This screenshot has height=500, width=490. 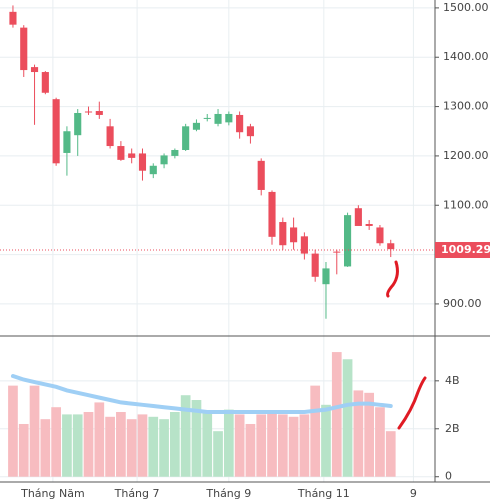 What do you see at coordinates (448, 476) in the screenshot?
I see `y-tick-label: 0` at bounding box center [448, 476].